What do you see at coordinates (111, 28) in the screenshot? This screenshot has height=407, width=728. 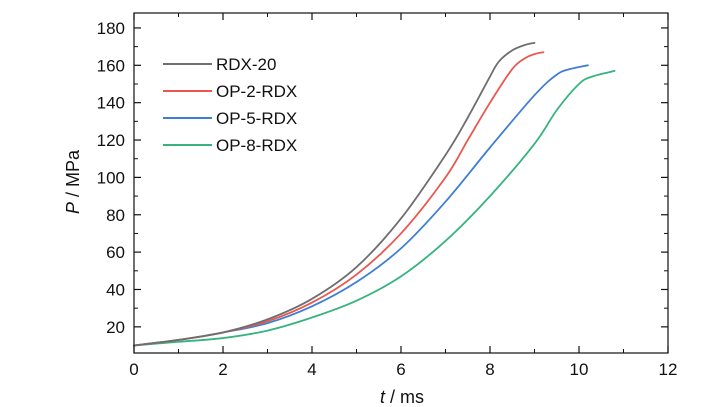 I see `y-tick-label: 180` at bounding box center [111, 28].